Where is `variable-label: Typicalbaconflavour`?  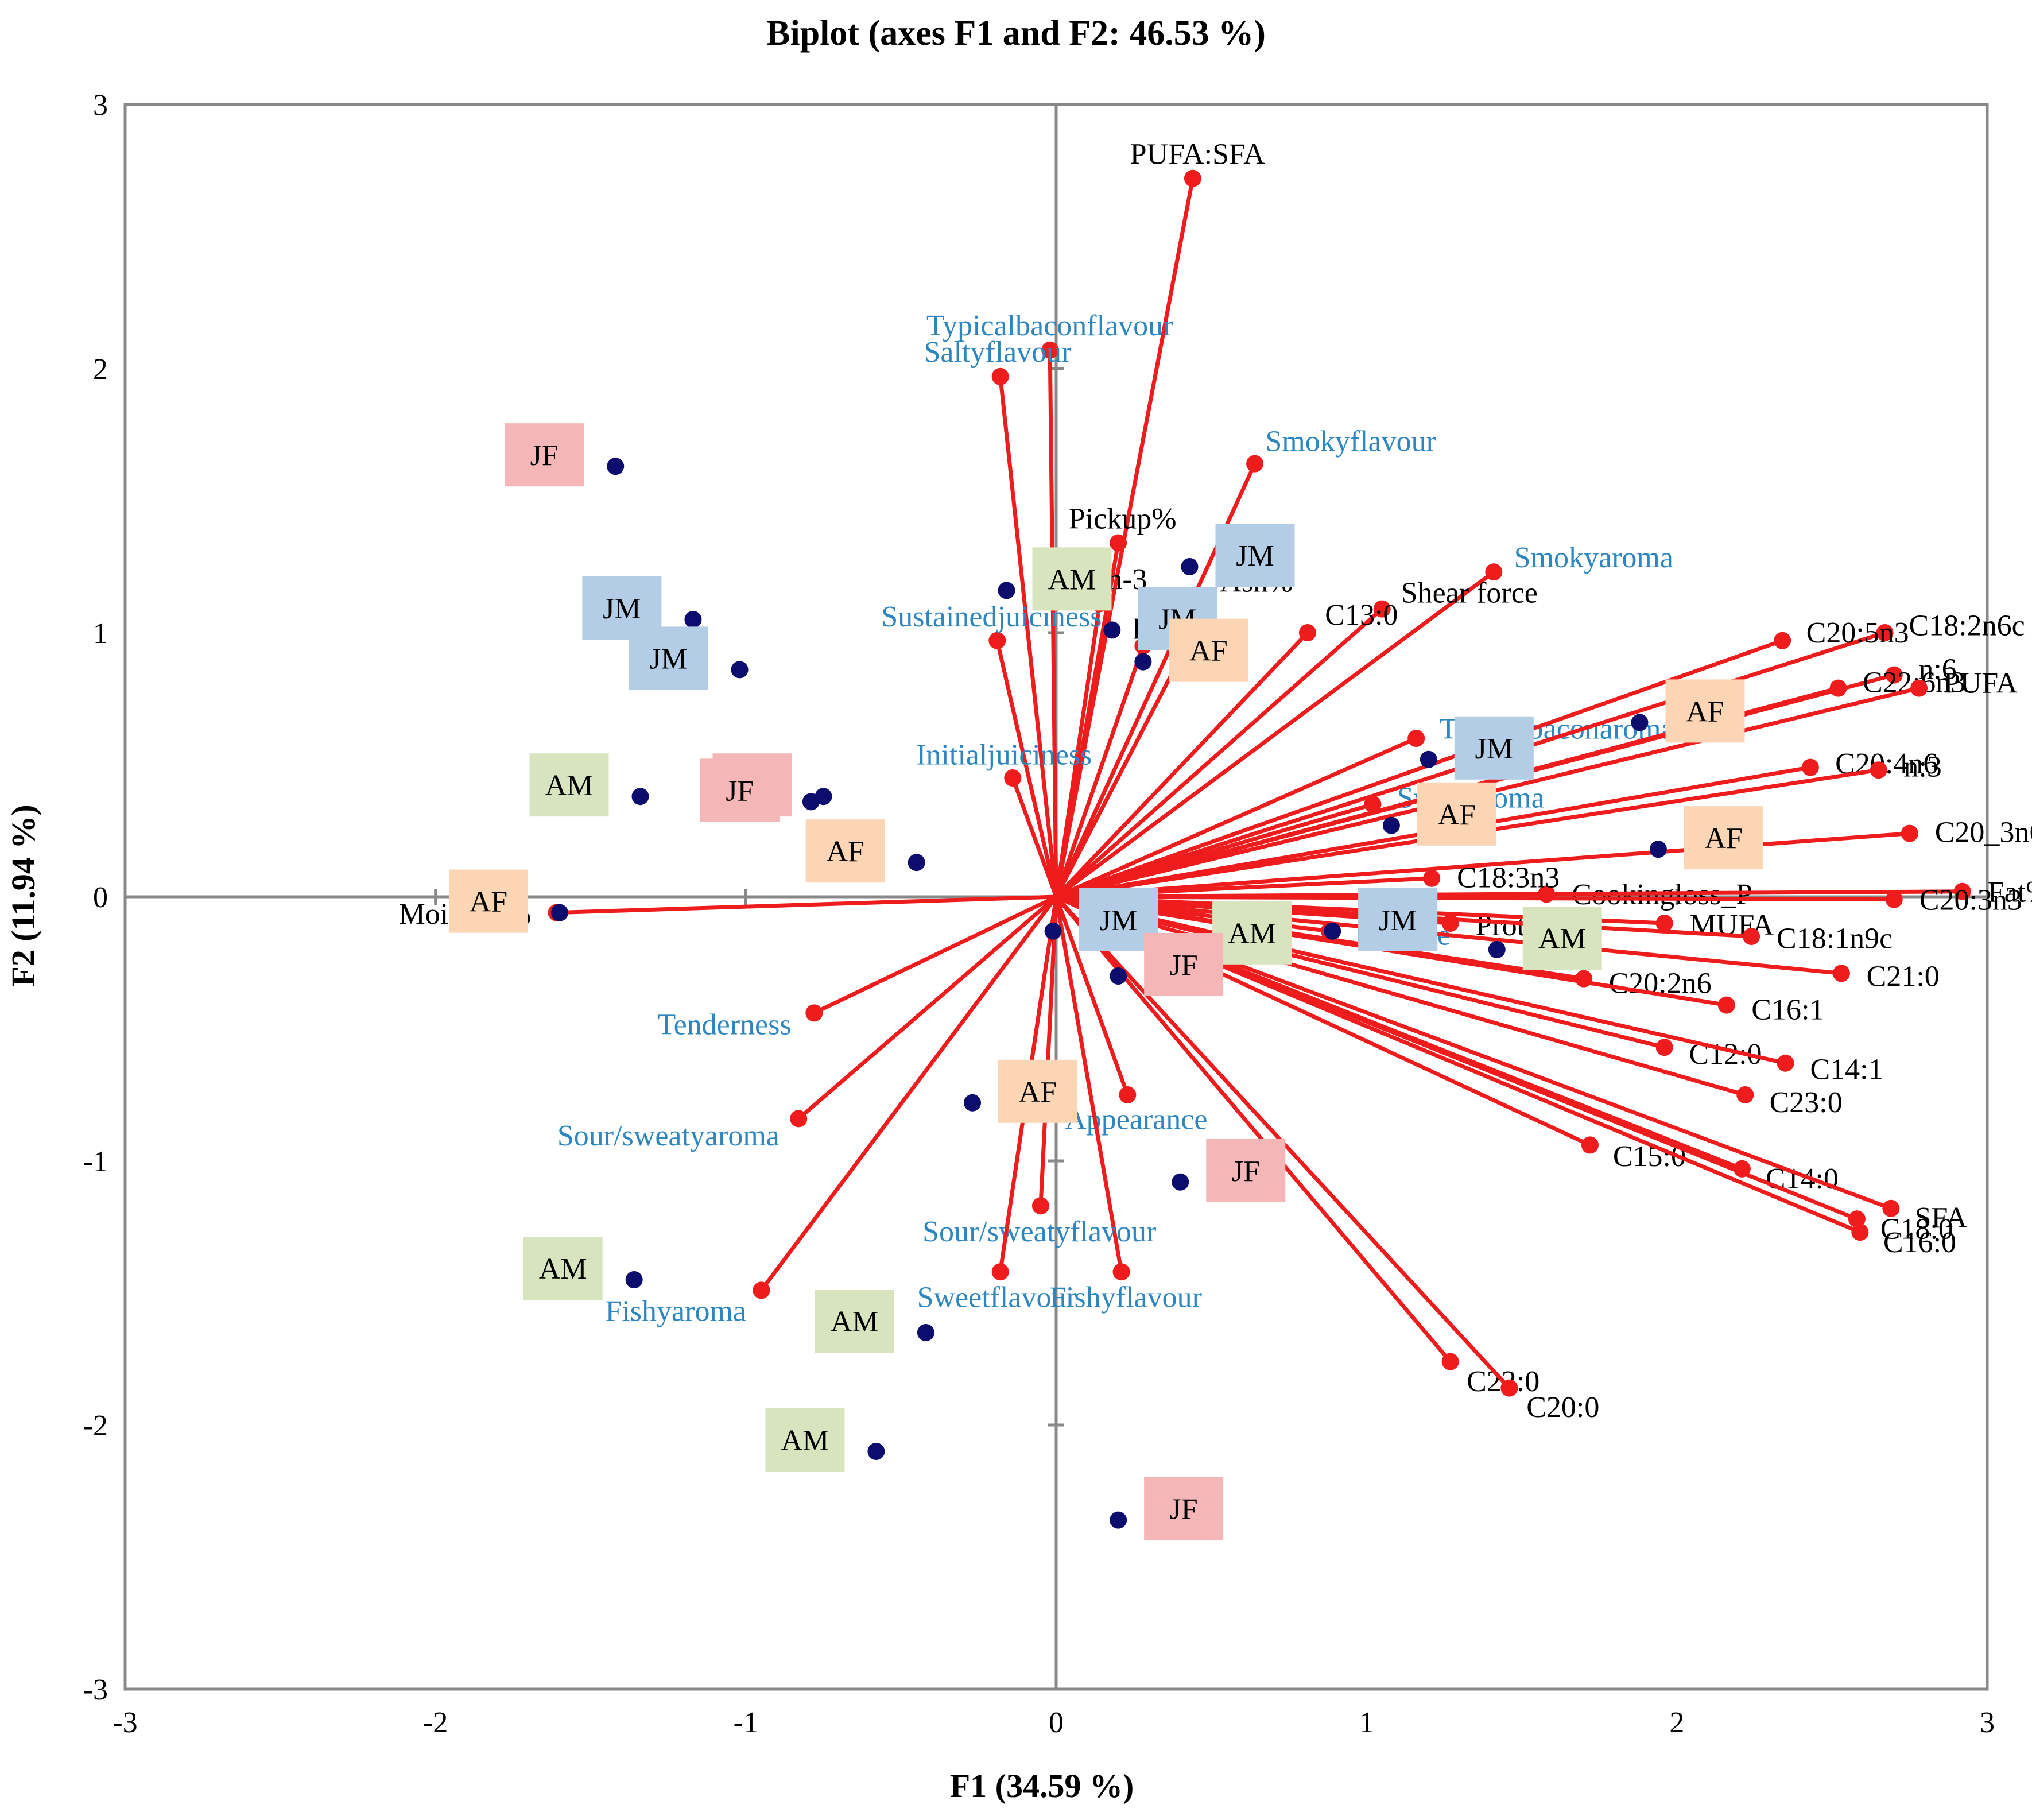 variable-label: Typicalbaconflavour is located at coordinates (1049, 325).